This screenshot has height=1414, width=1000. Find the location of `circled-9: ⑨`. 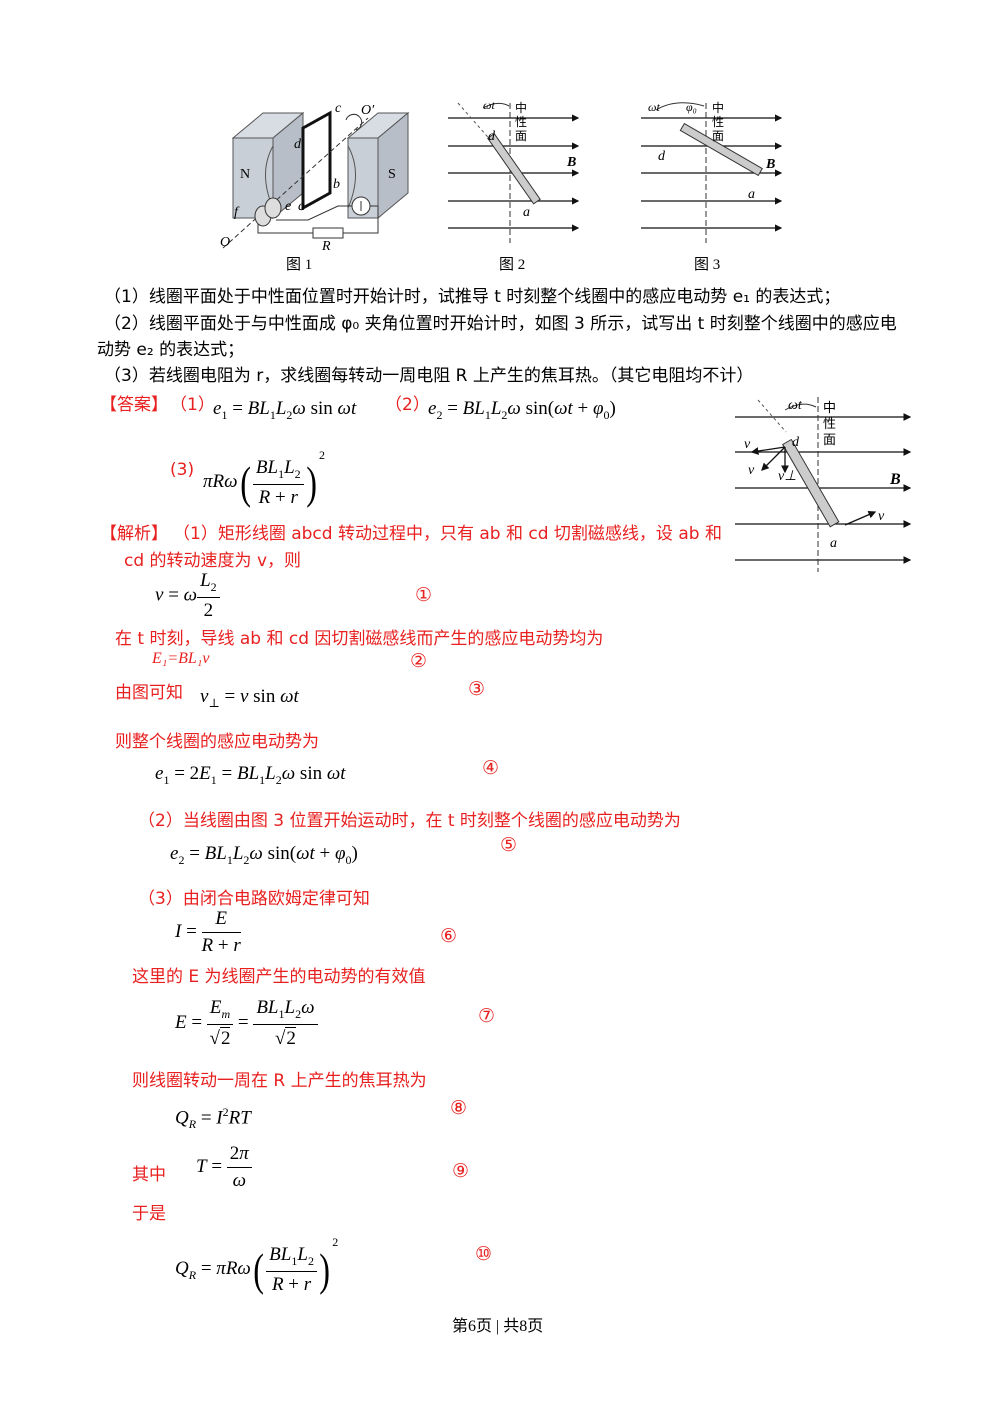

circled-9: ⑨ is located at coordinates (461, 1171).